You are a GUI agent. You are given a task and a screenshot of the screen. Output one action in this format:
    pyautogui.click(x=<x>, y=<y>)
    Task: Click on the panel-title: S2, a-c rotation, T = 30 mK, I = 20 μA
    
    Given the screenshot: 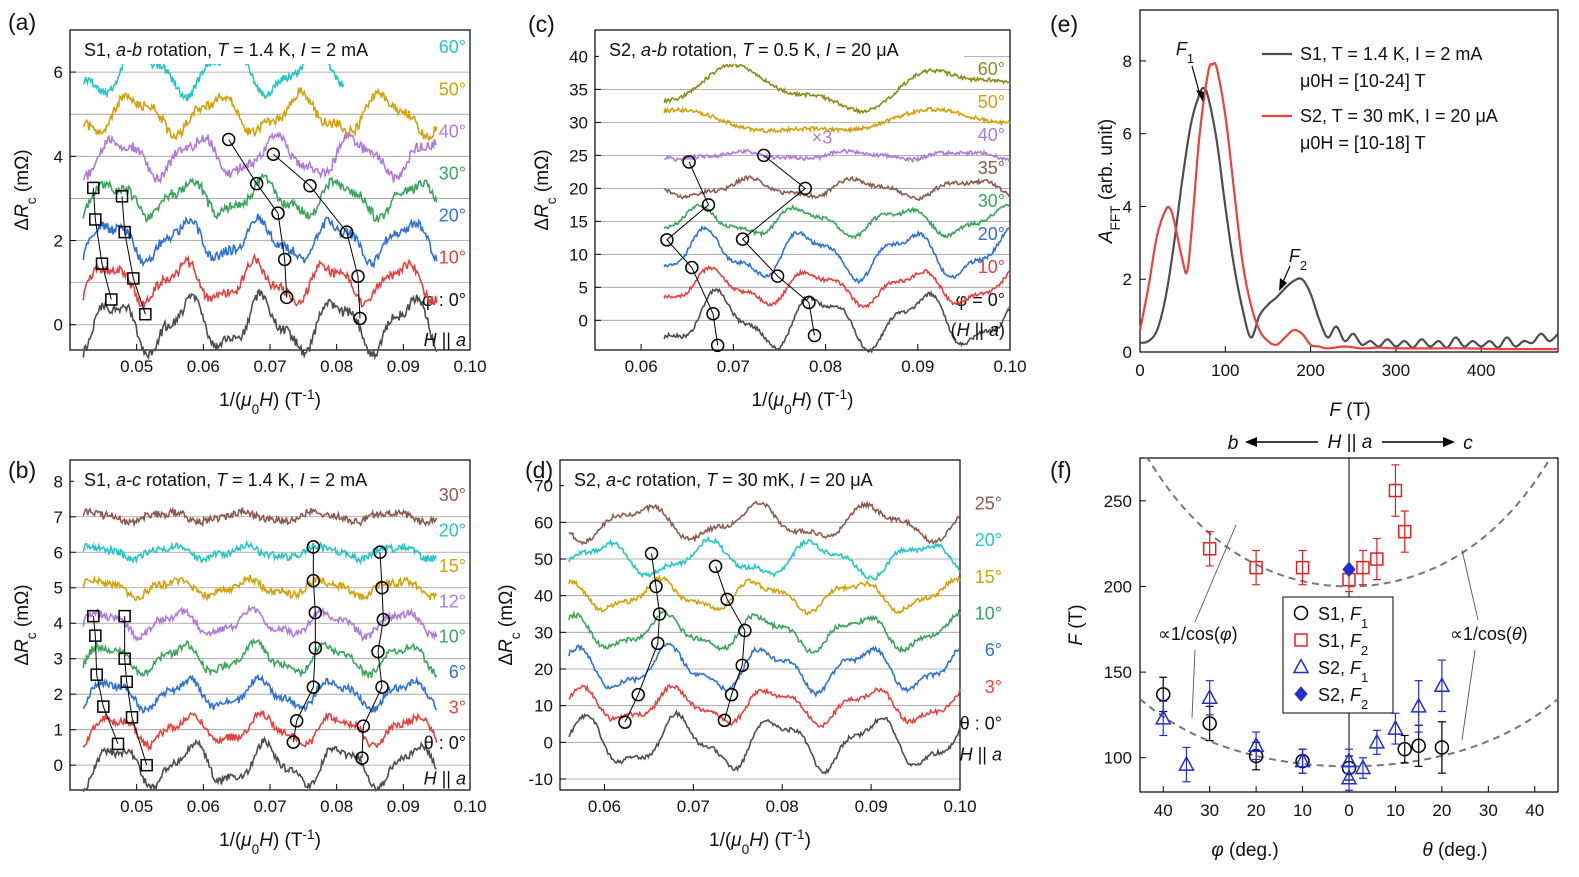 What is the action you would take?
    pyautogui.click(x=723, y=480)
    